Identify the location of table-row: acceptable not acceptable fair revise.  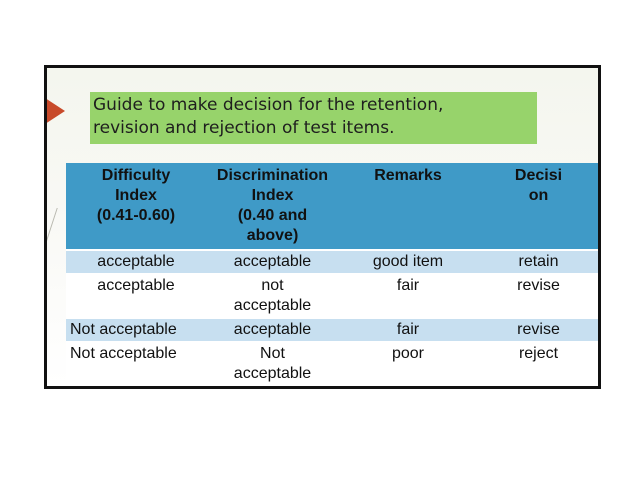
(332, 295).